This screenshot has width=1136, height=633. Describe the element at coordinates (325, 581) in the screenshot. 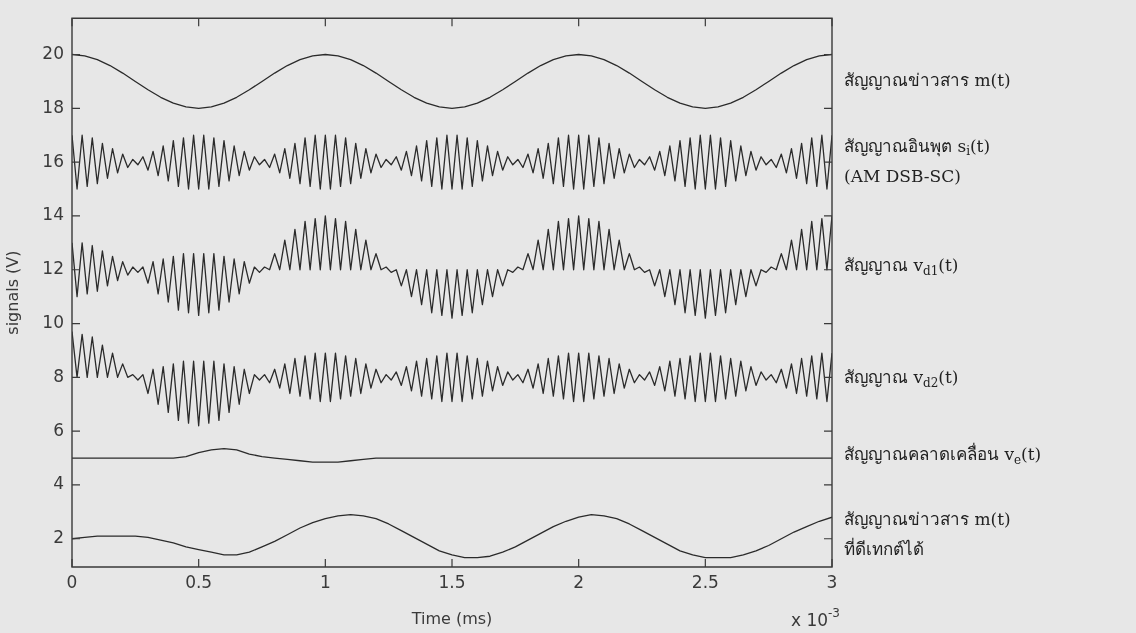

I see `x-tick-label: 1` at that location.